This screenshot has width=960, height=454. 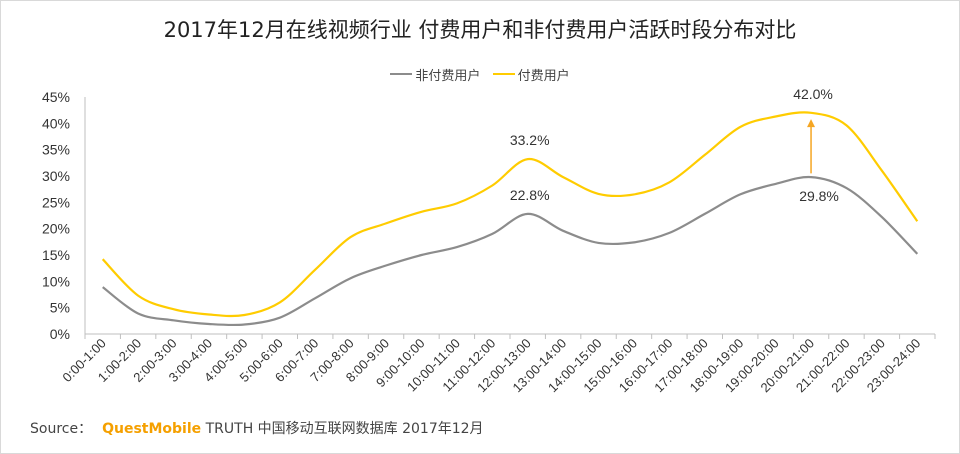 I want to click on y-tick-label: 30%, so click(x=56, y=176).